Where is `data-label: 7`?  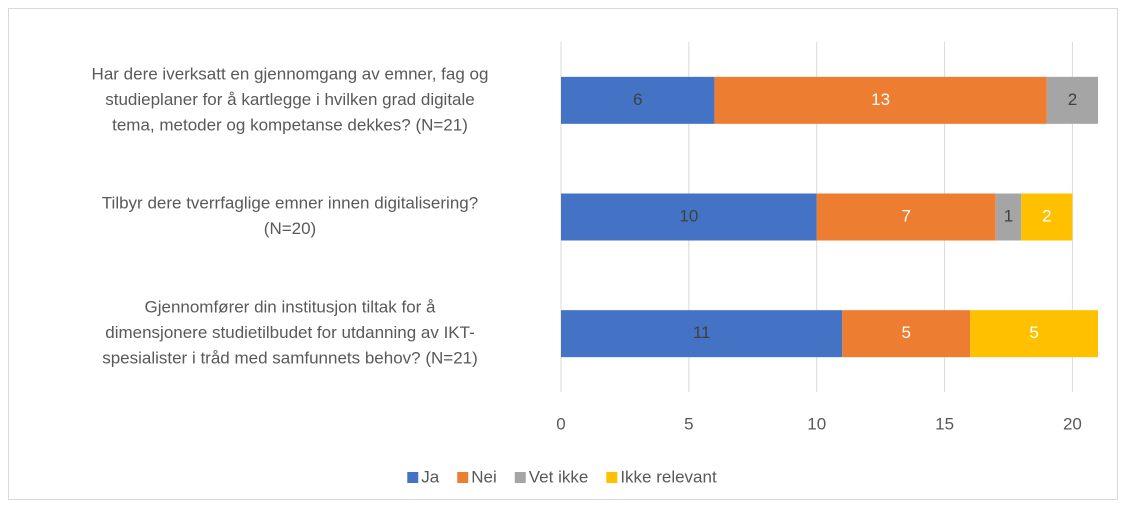
data-label: 7 is located at coordinates (905, 215).